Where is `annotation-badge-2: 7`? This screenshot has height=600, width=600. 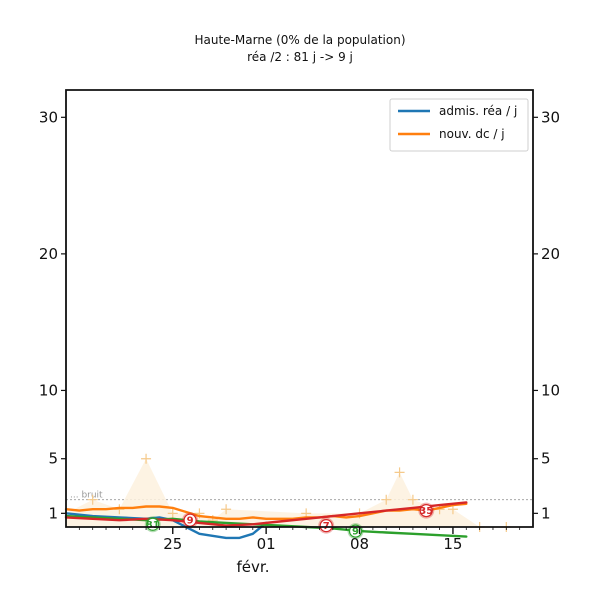 annotation-badge-2: 7 is located at coordinates (326, 525).